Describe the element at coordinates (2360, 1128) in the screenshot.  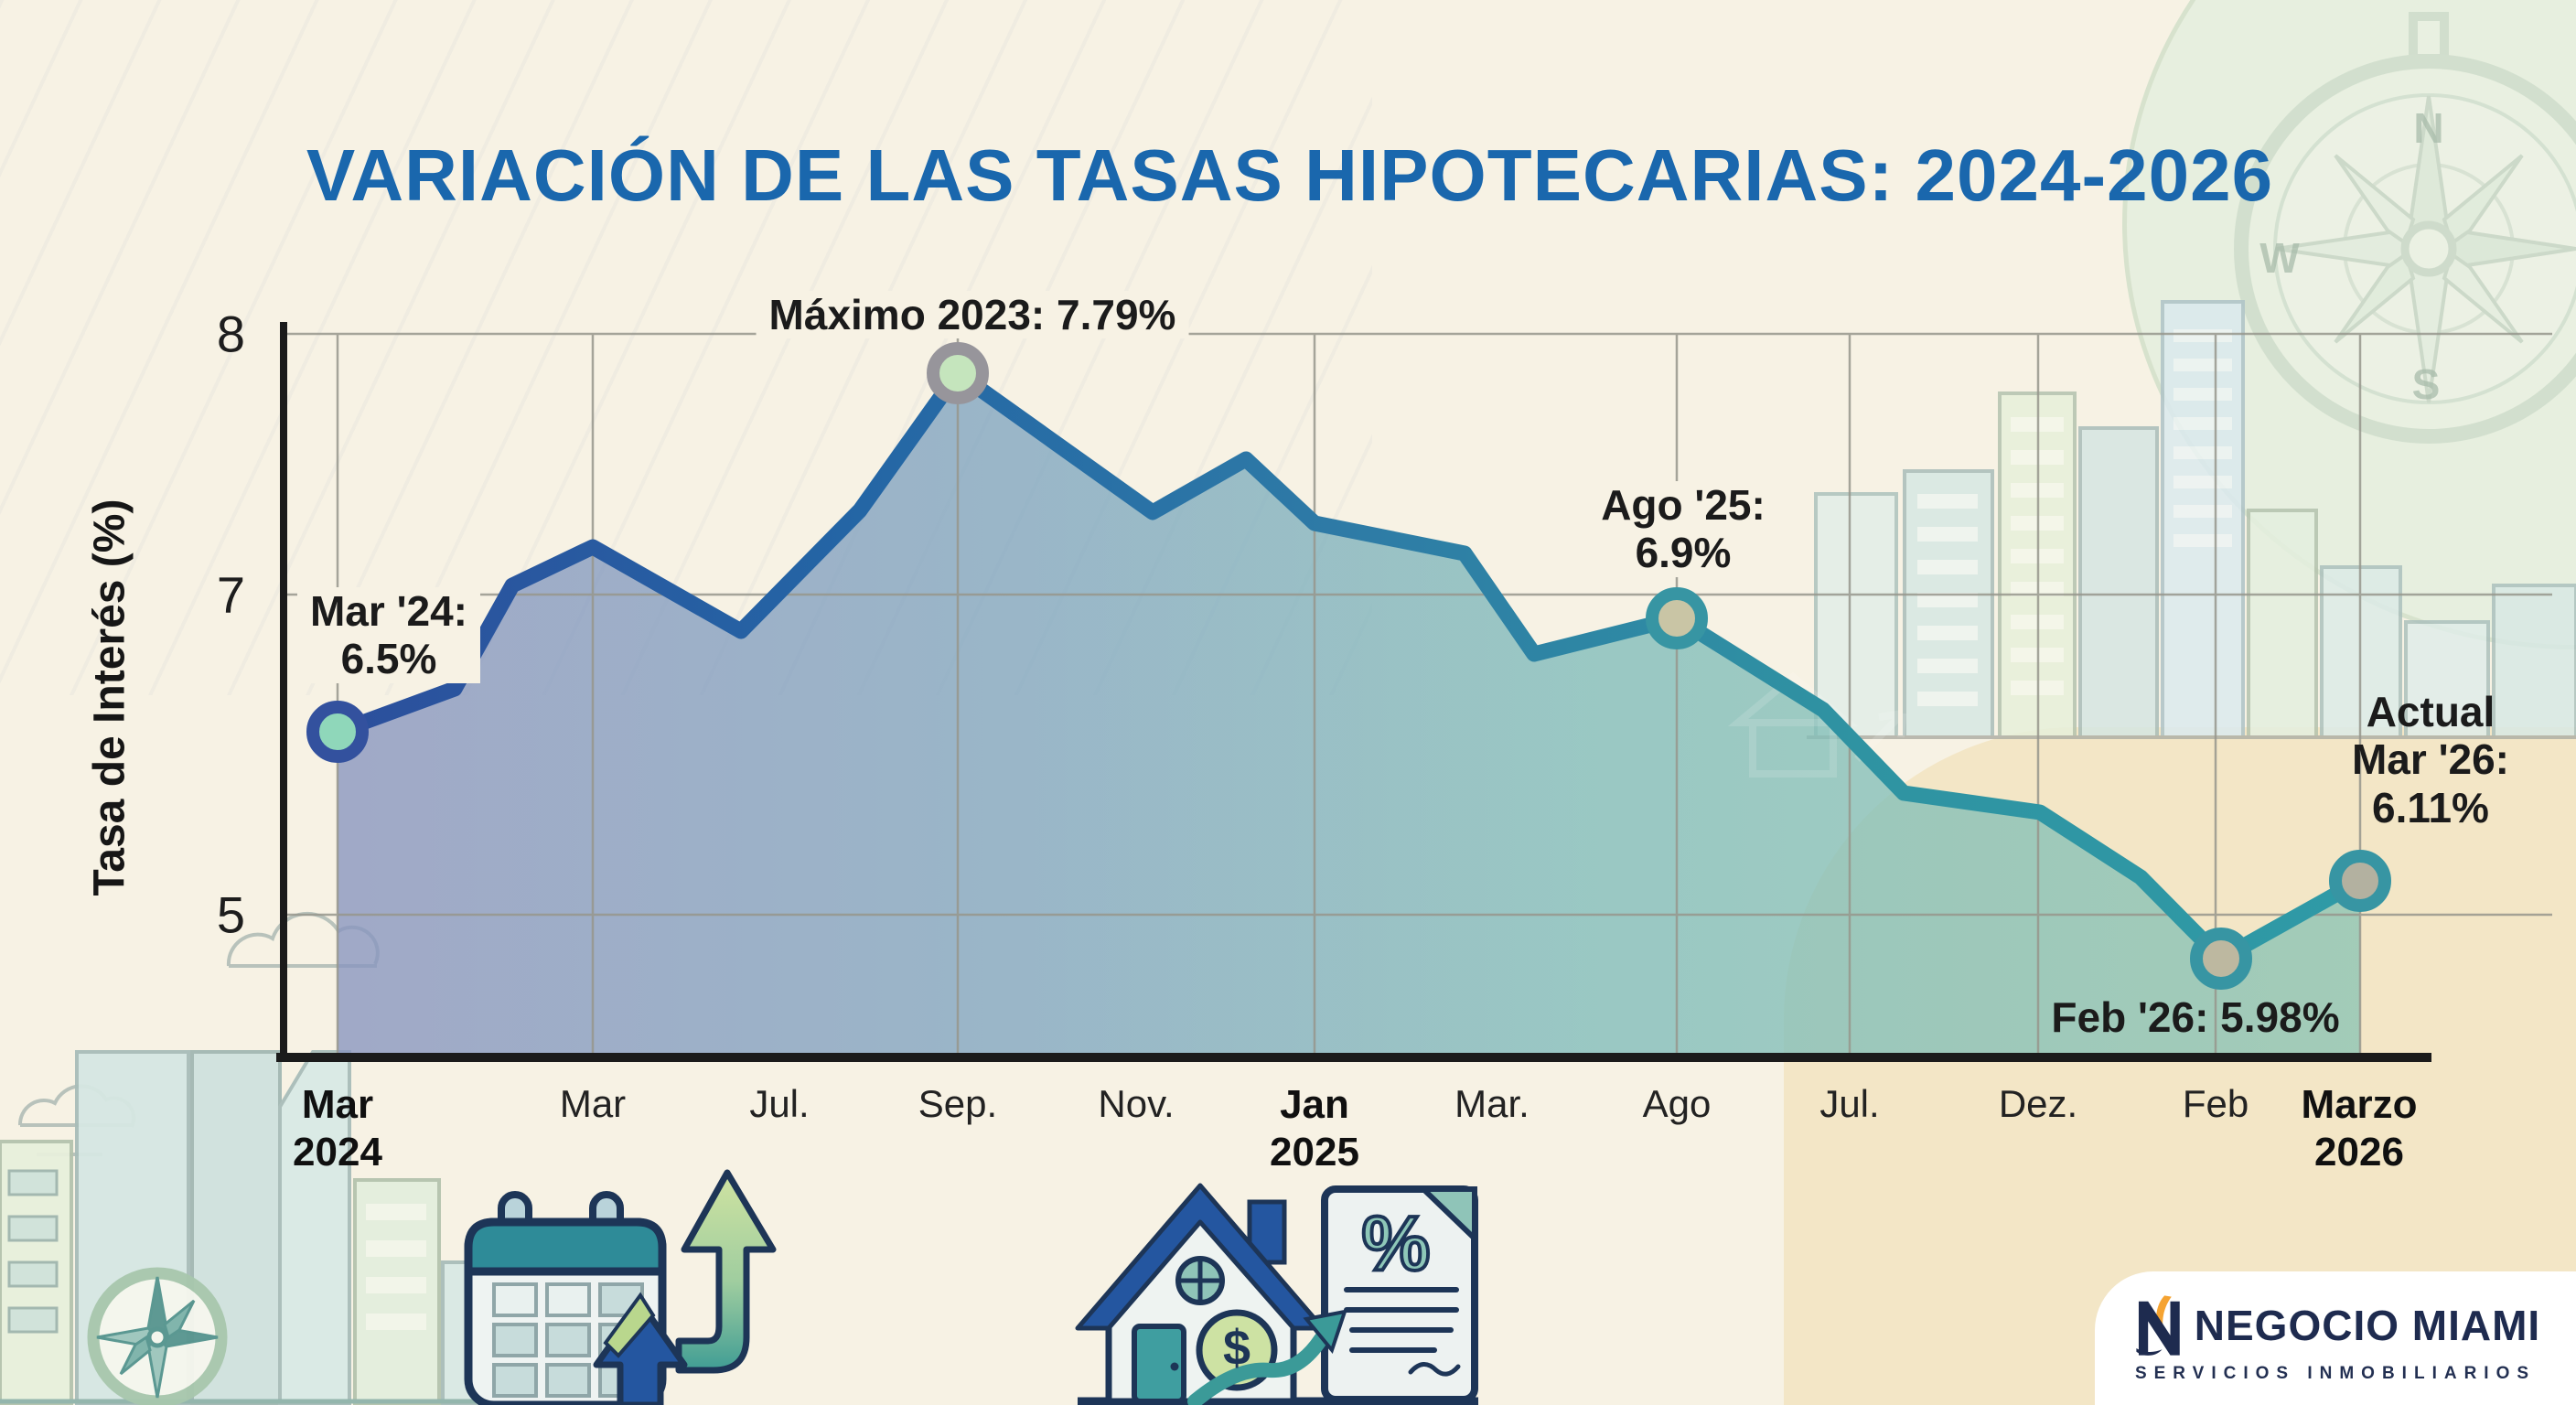
I see `x-label-marzo-2026: Marzo 2026` at that location.